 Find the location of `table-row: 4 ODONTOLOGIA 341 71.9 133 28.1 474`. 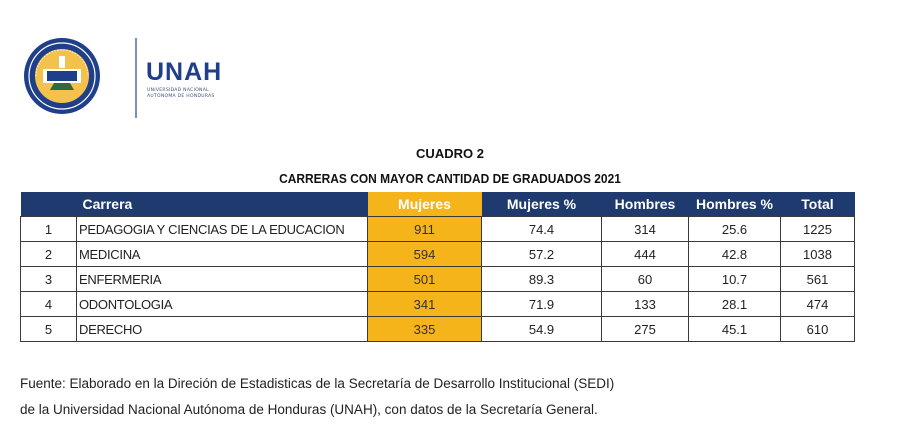

table-row: 4 ODONTOLOGIA 341 71.9 133 28.1 474 is located at coordinates (437, 304).